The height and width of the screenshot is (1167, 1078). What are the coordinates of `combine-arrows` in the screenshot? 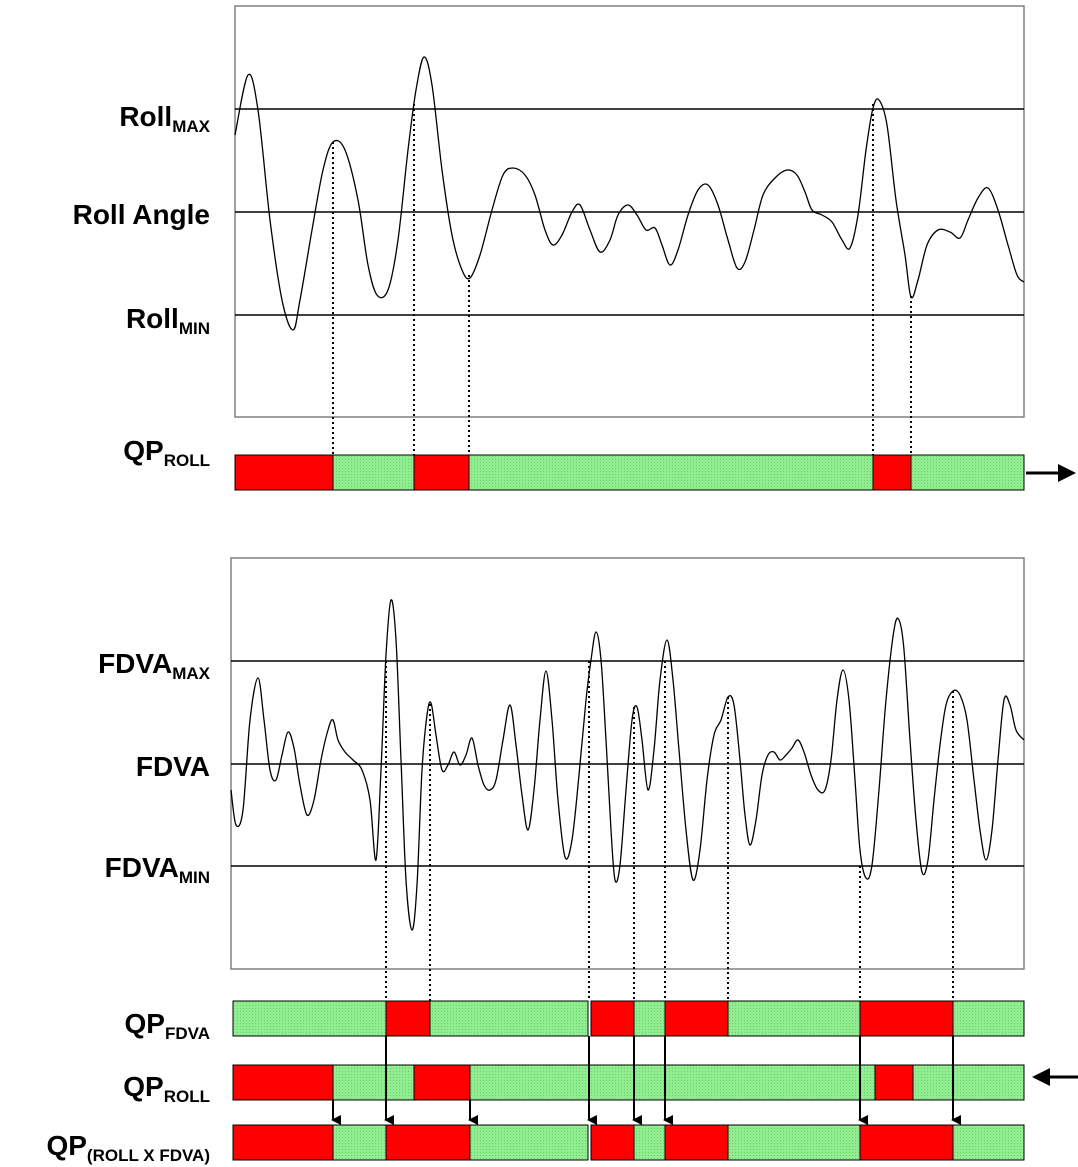 It's located at (646, 1080).